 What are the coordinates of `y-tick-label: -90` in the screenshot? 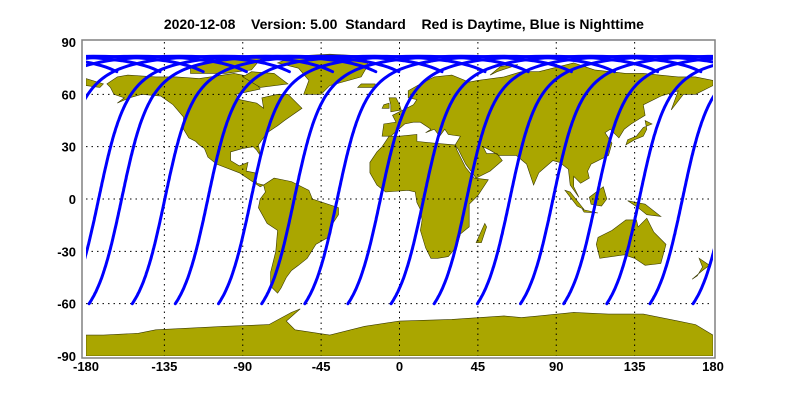 It's located at (66, 356).